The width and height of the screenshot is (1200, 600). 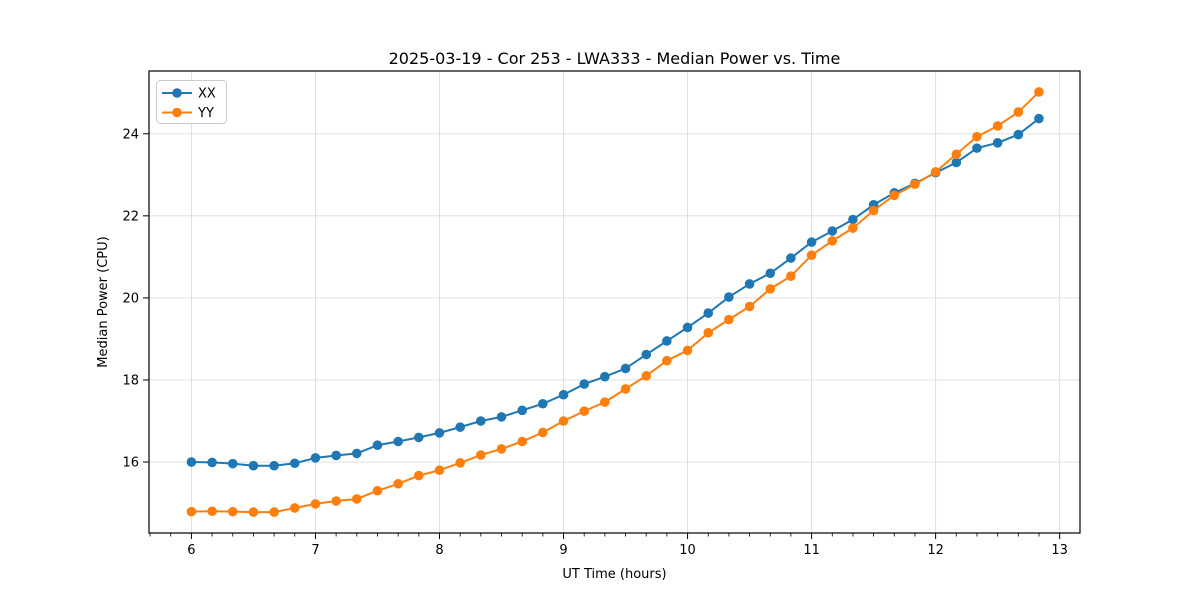 What do you see at coordinates (130, 134) in the screenshot?
I see `y-tick-label: 24` at bounding box center [130, 134].